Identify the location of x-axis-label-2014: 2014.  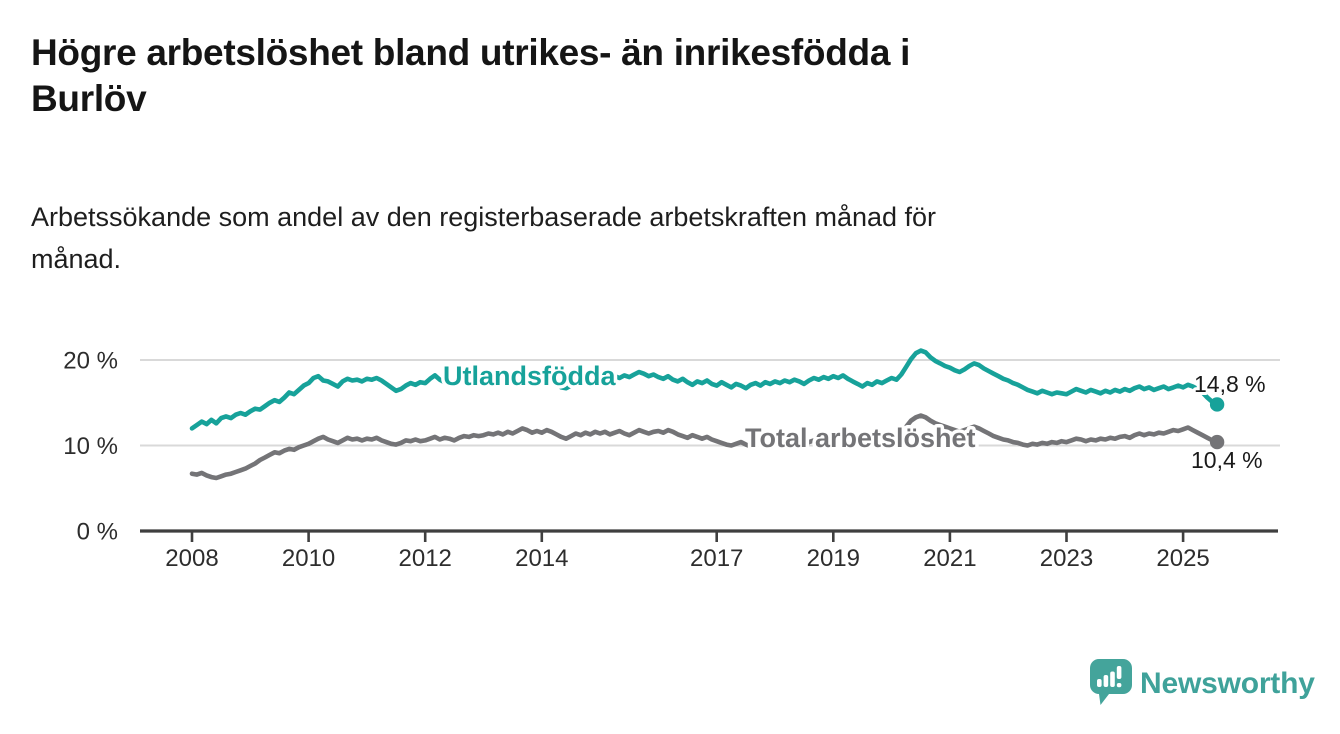
(541, 558).